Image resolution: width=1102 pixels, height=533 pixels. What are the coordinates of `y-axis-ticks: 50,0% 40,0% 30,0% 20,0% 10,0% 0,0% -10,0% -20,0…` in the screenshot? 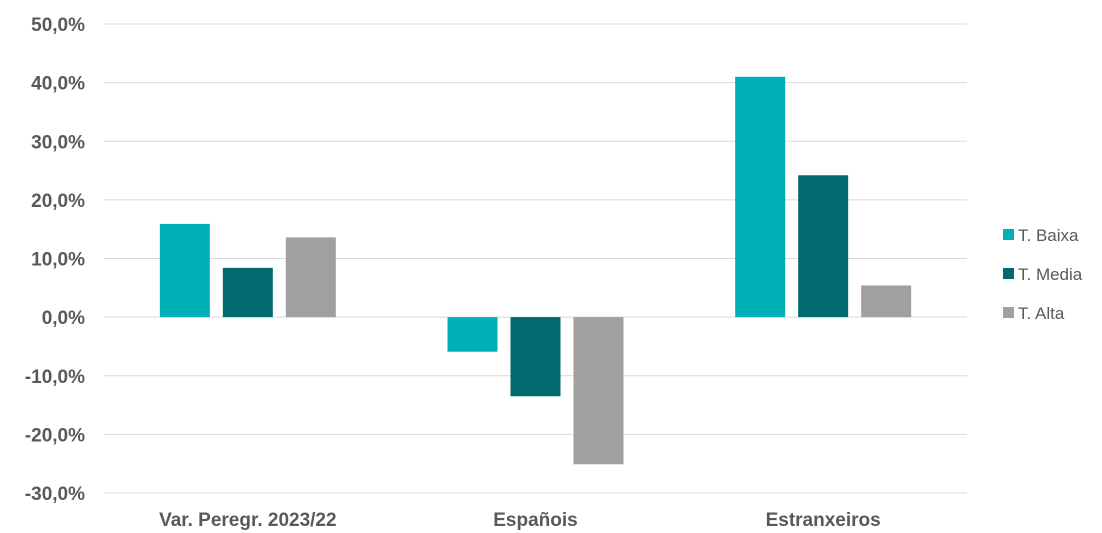 It's located at (55, 260).